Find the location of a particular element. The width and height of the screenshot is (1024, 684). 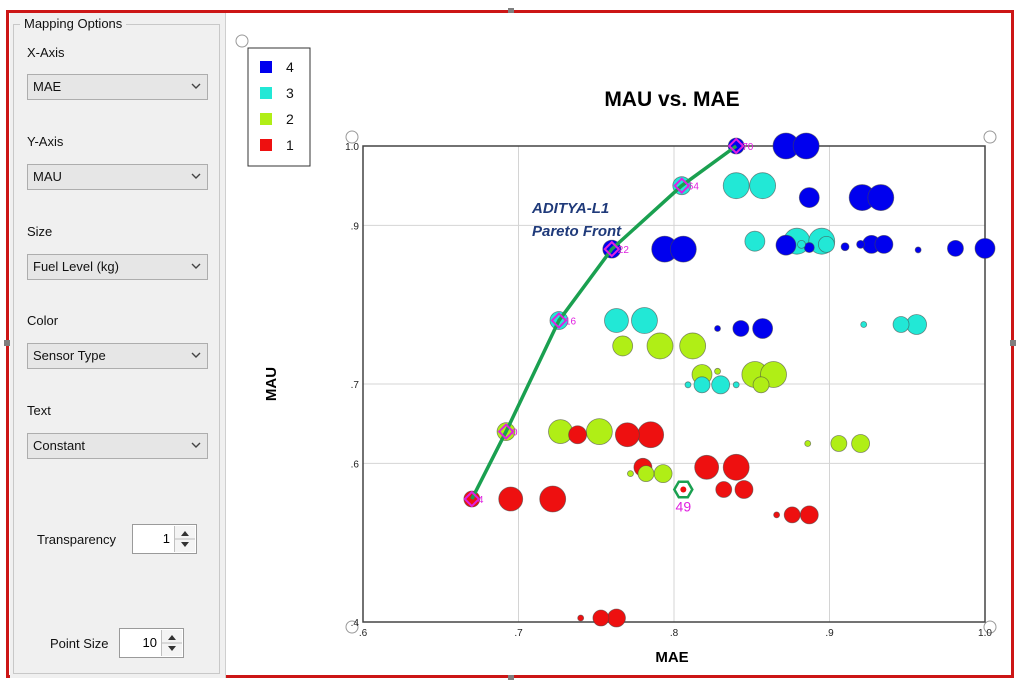

point-size-spinner: 10 is located at coordinates (151, 643).